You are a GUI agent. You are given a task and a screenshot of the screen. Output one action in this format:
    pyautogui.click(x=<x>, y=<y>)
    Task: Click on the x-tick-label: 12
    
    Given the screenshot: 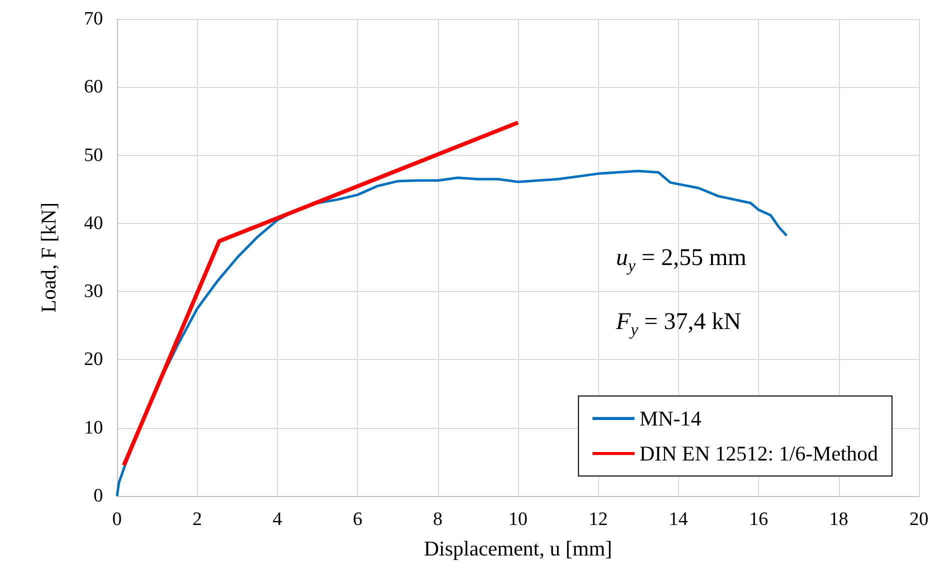 What is the action you would take?
    pyautogui.click(x=598, y=519)
    